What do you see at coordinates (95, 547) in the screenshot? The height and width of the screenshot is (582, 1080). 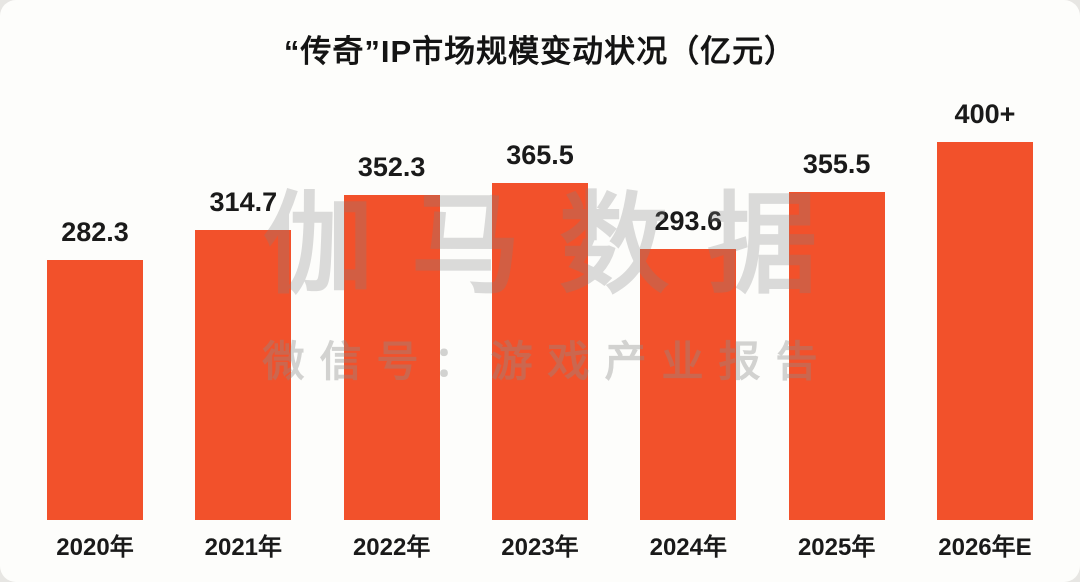 I see `x-axis-label: 2020年` at bounding box center [95, 547].